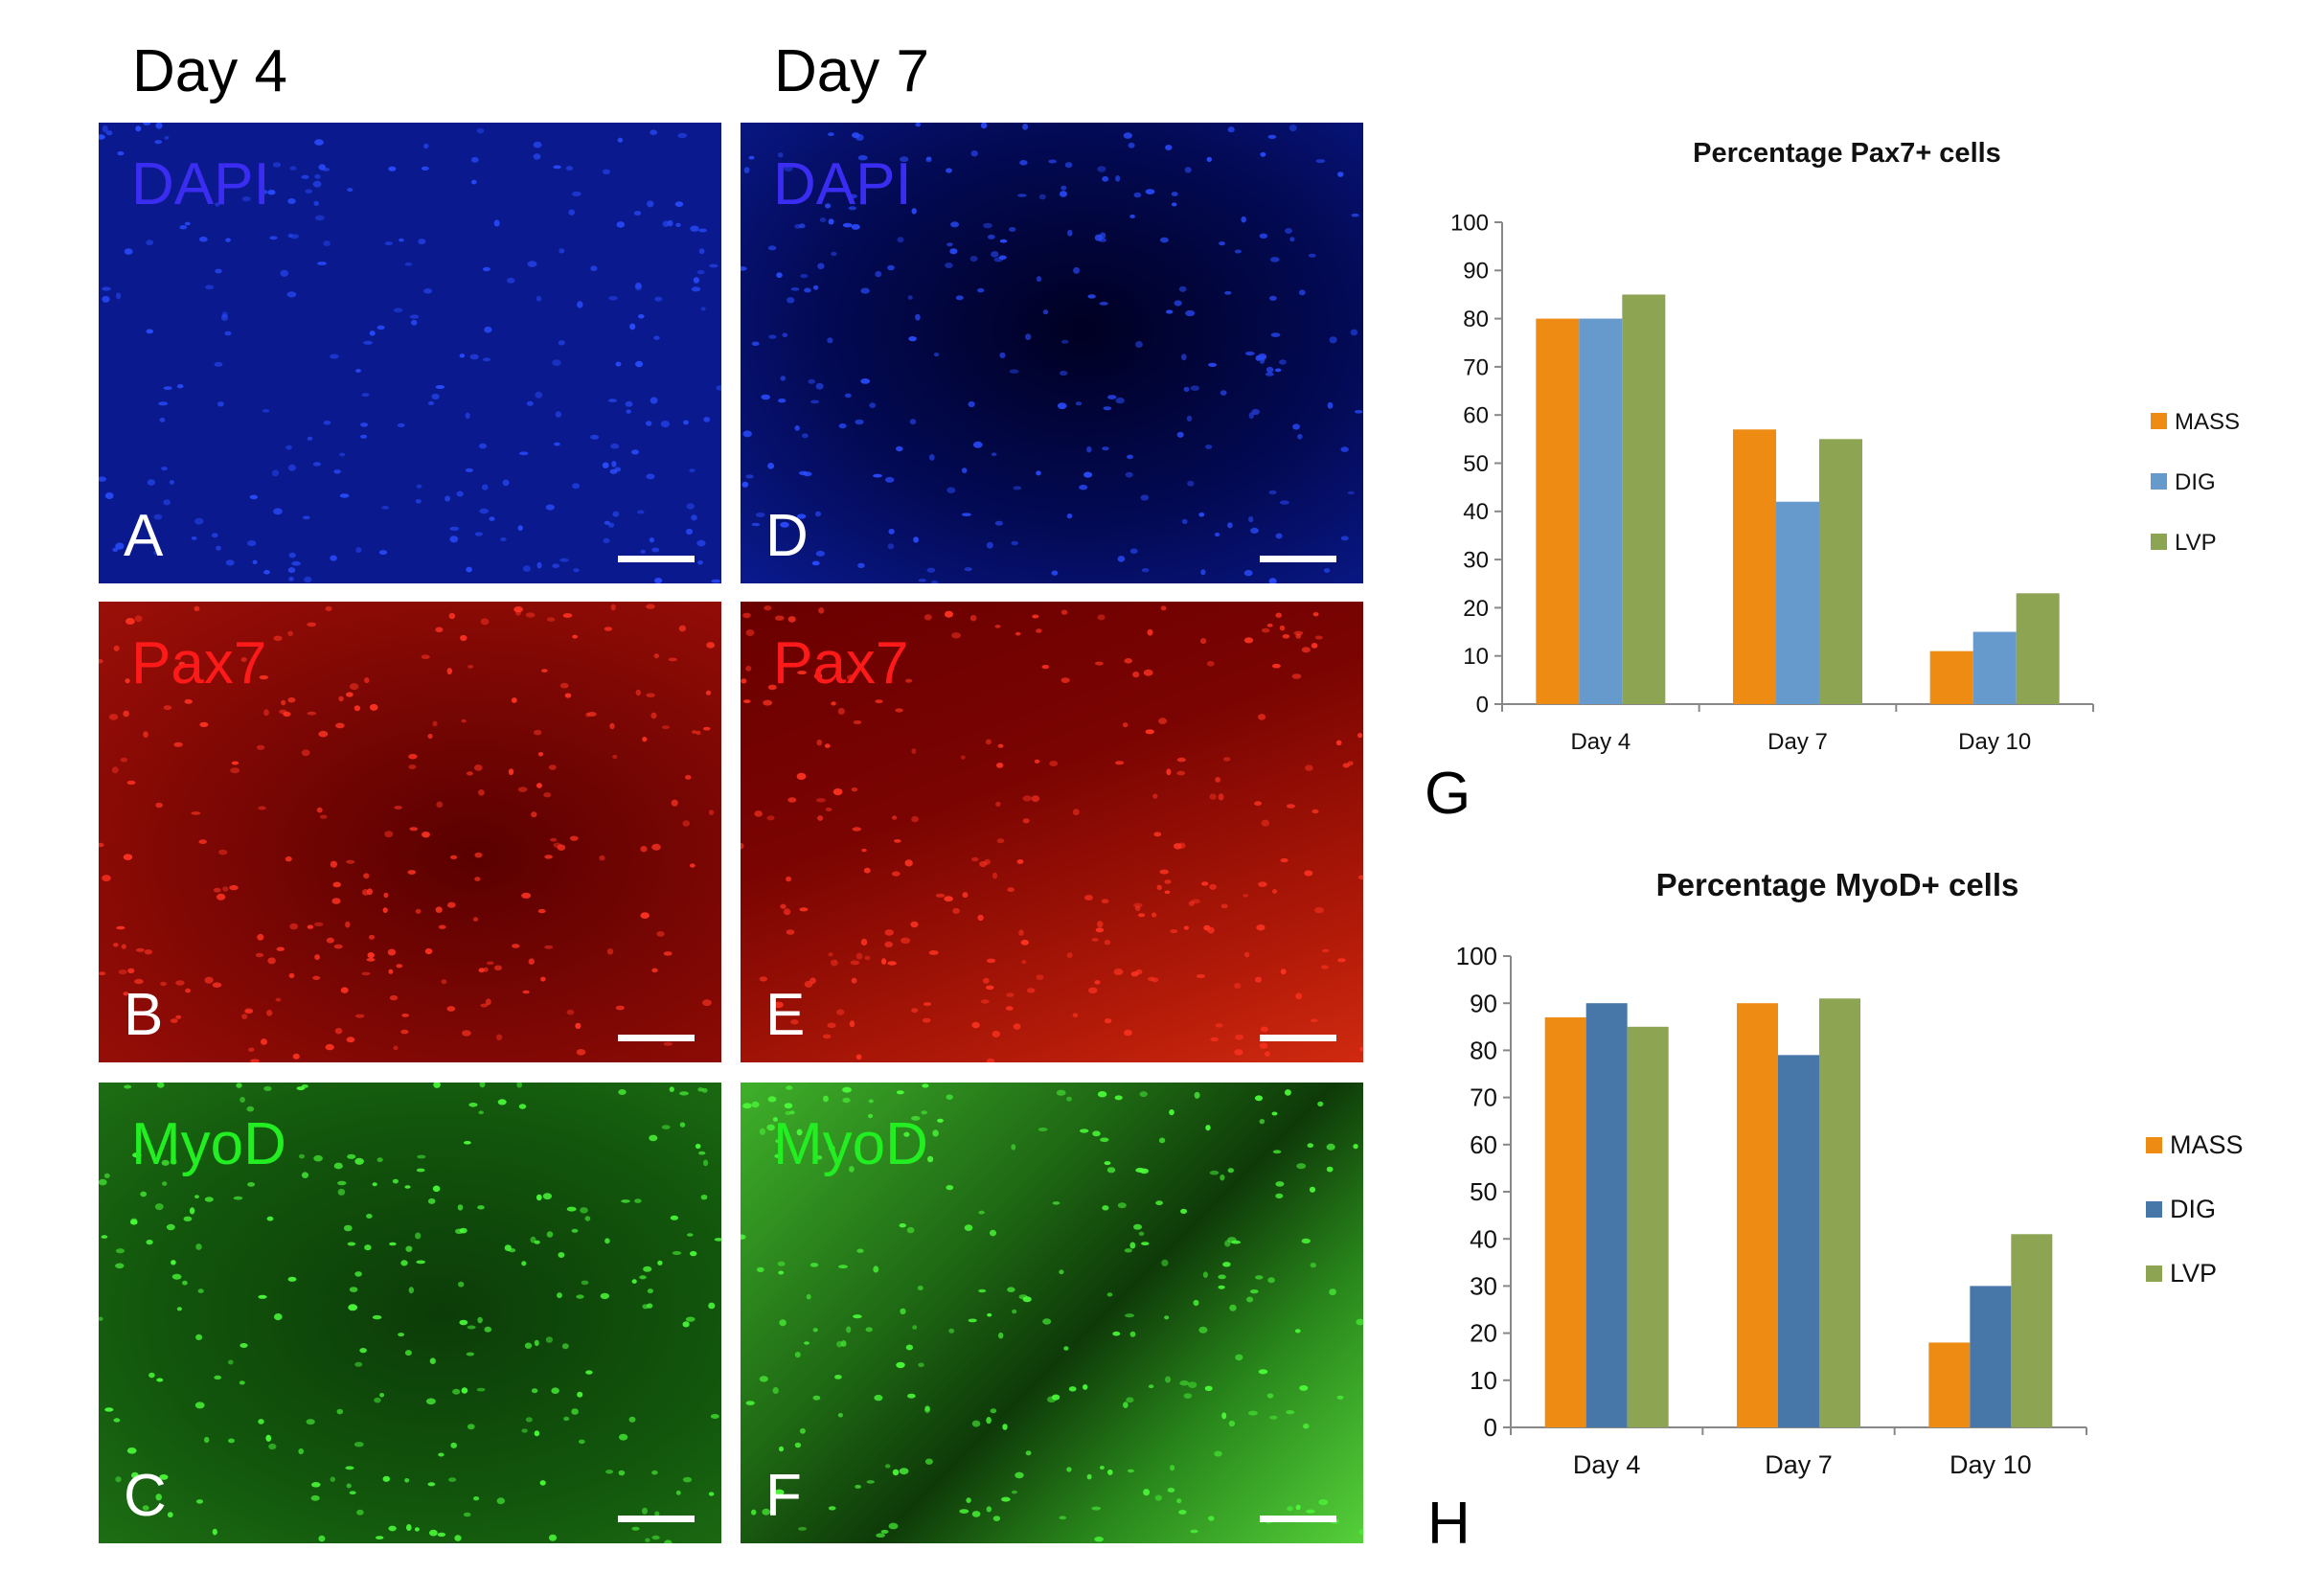 The image size is (2303, 1596). I want to click on panel-letter: A, so click(144, 536).